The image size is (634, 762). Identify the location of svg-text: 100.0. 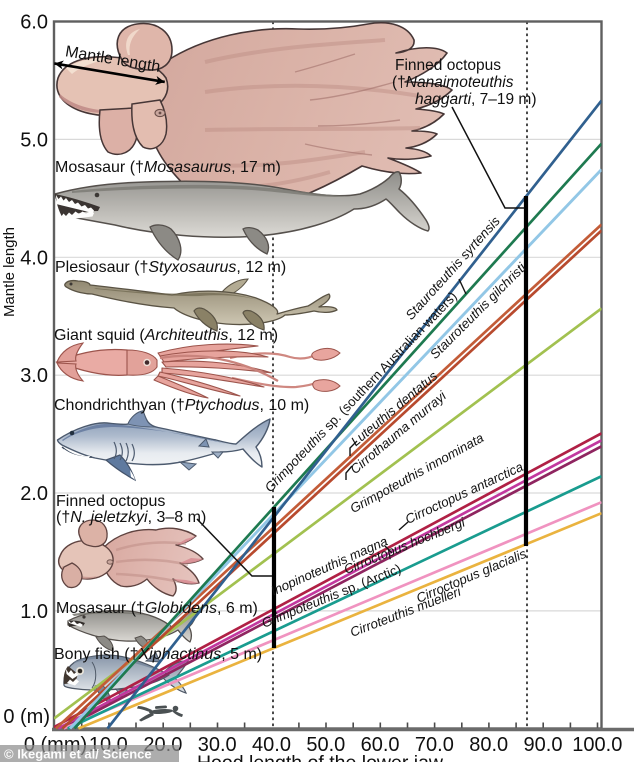
(597, 745).